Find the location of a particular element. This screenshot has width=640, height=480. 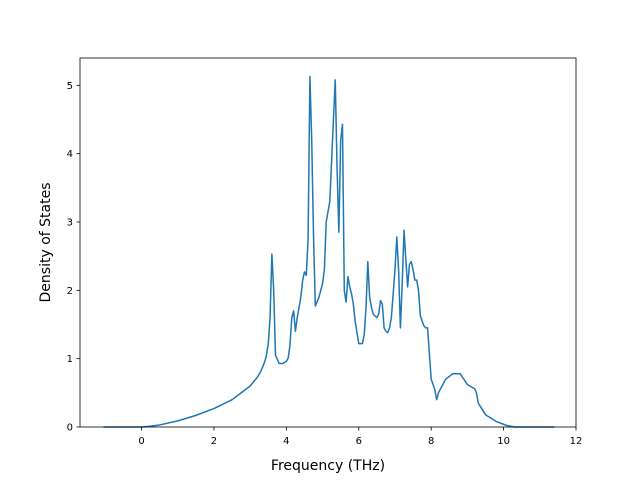

y-tick-label: 1 is located at coordinates (70, 359).